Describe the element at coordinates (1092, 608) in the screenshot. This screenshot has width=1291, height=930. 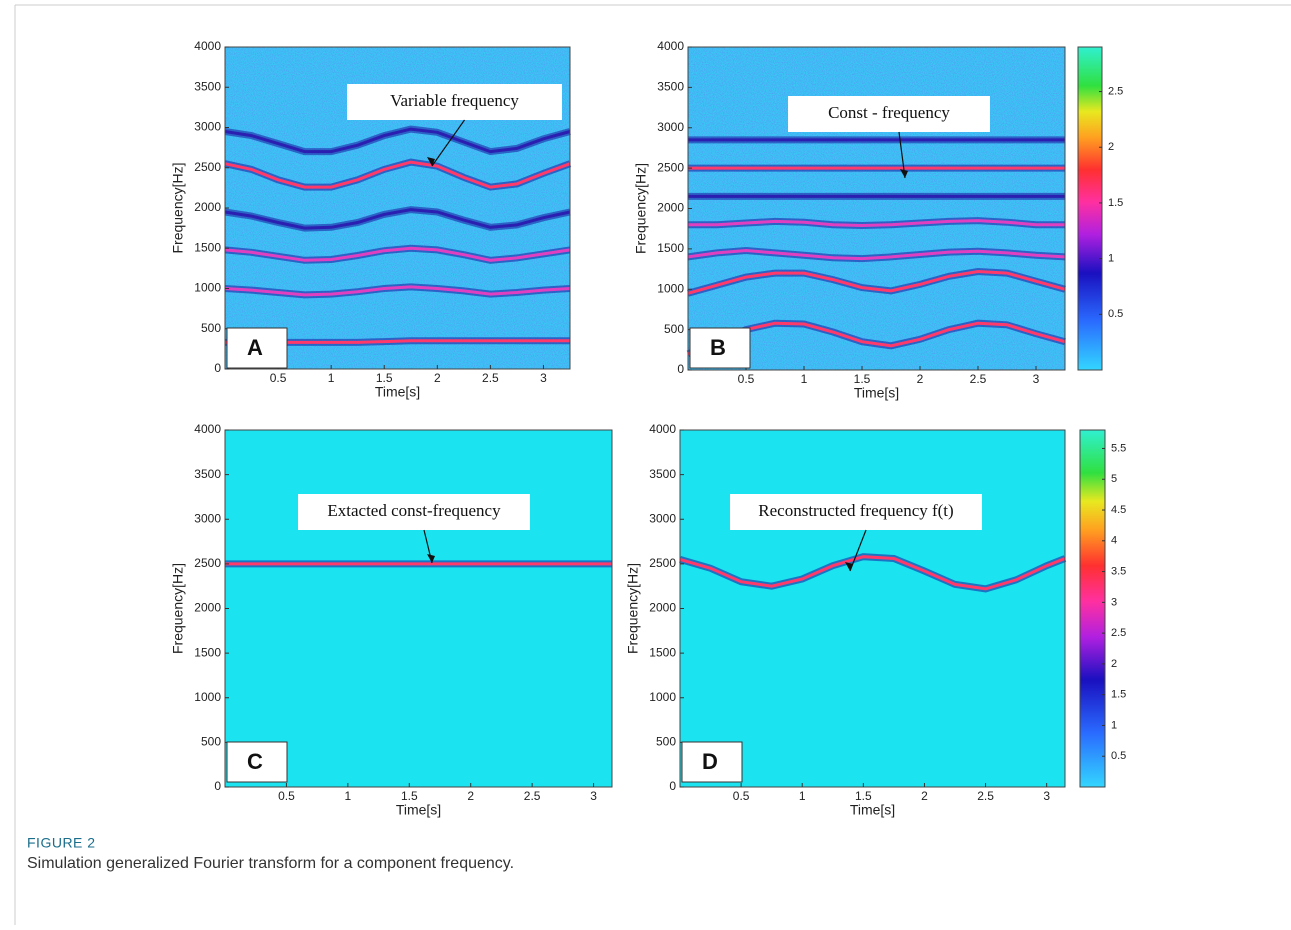
I see `colorbar` at that location.